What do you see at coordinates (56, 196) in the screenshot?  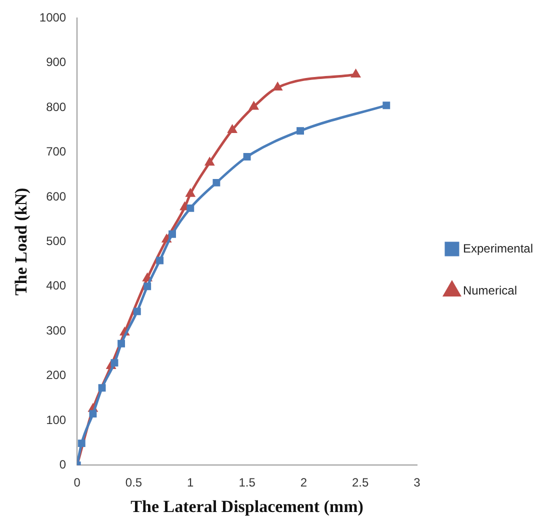 I see `y-tick-label: 600` at bounding box center [56, 196].